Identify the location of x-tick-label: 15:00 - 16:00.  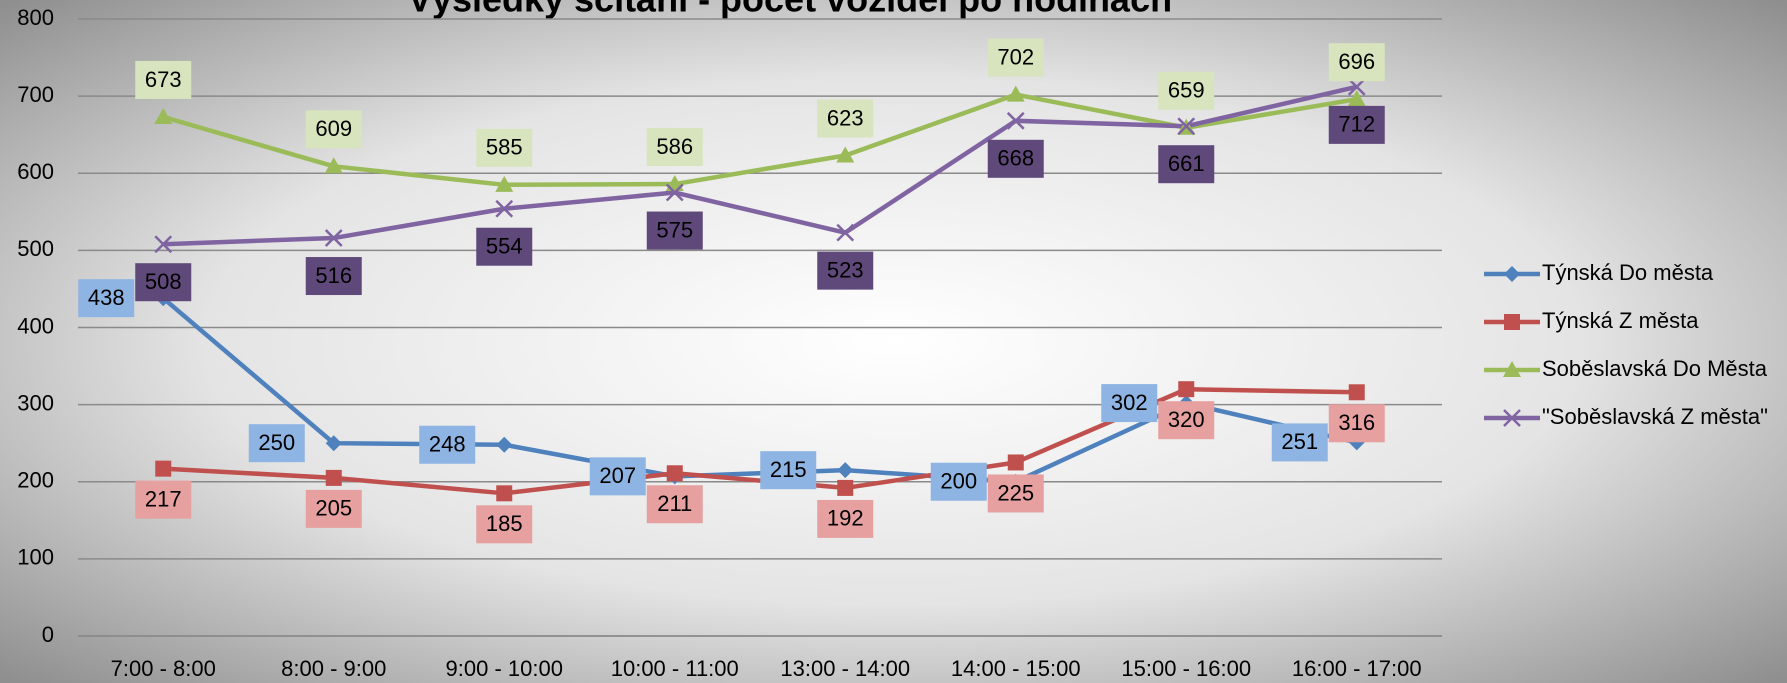
(1186, 668).